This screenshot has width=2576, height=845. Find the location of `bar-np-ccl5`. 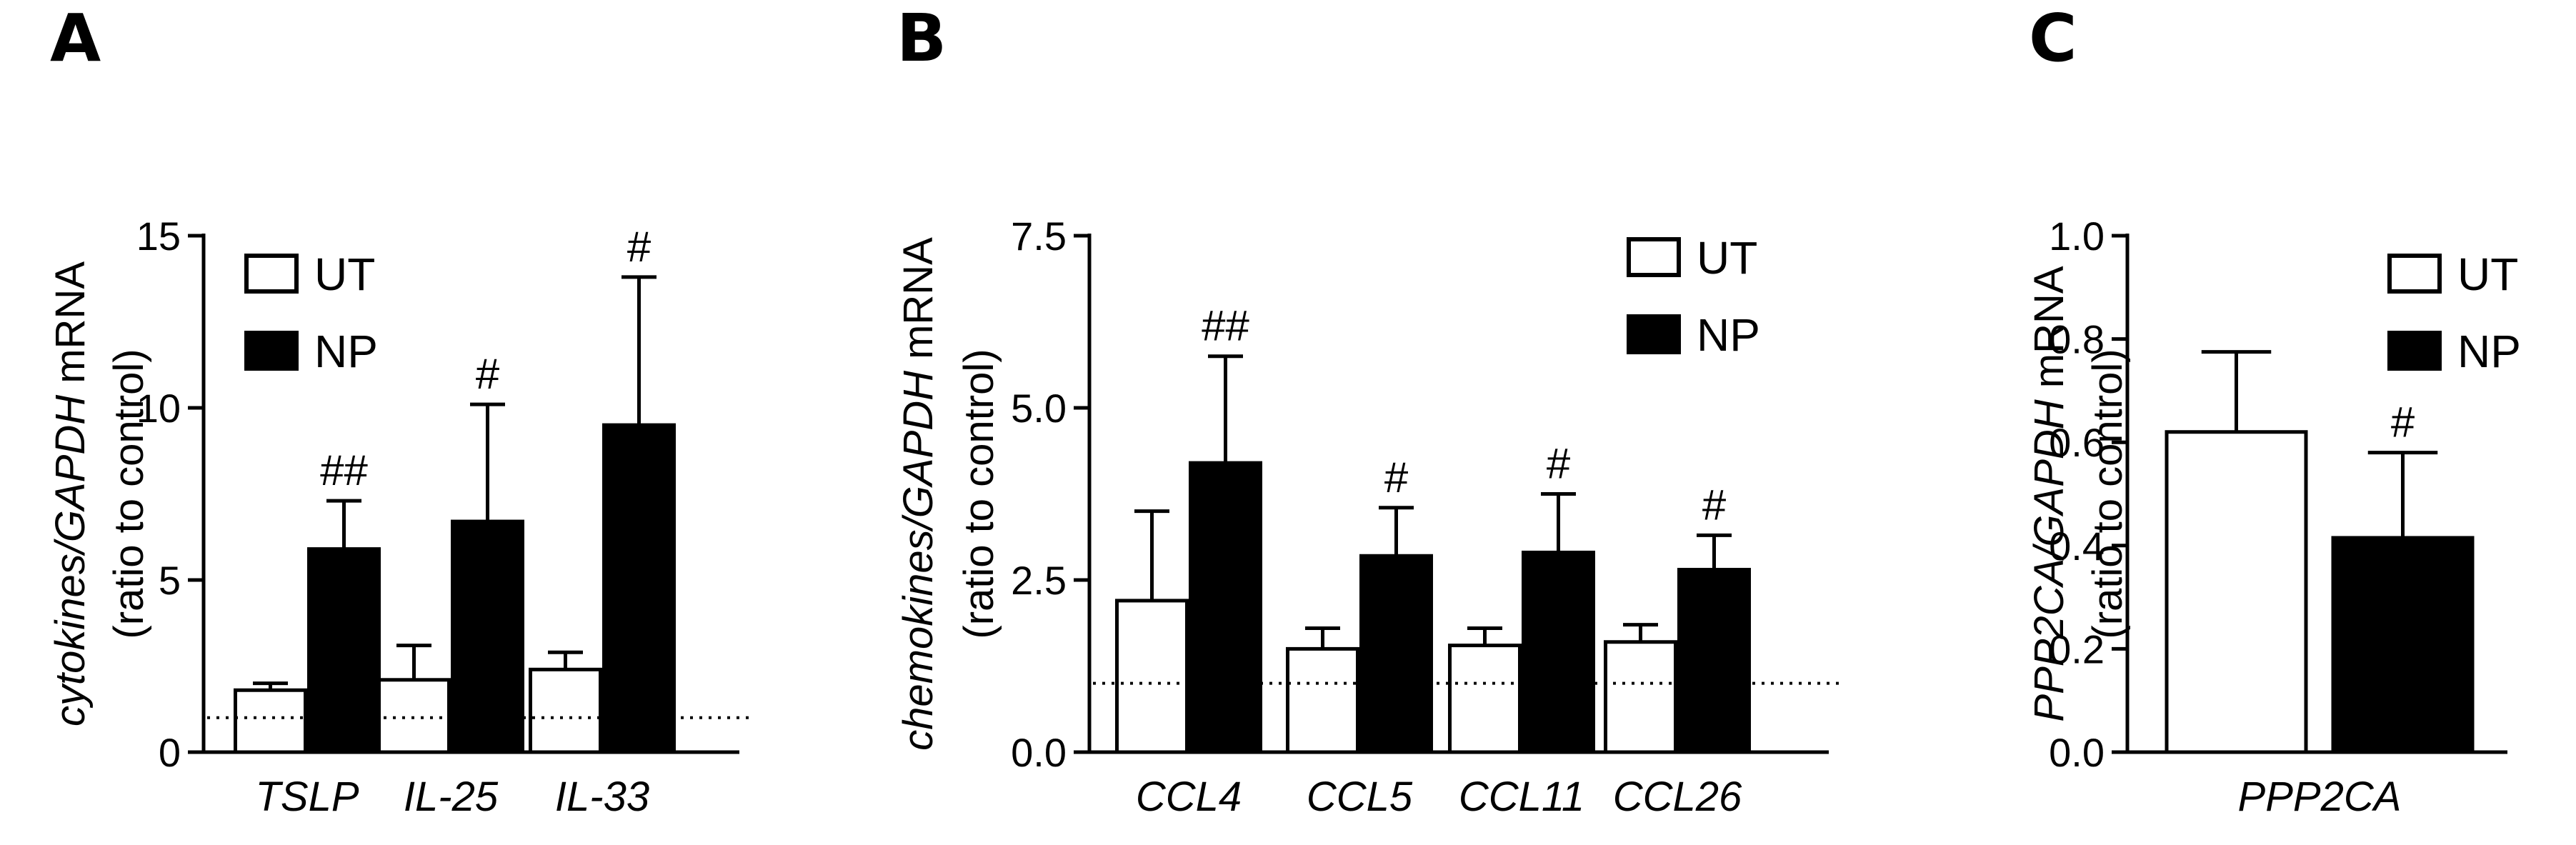

bar-np-ccl5 is located at coordinates (1396, 654).